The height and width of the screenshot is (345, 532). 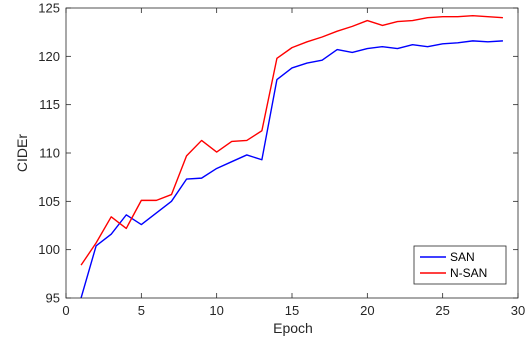 What do you see at coordinates (49, 104) in the screenshot?
I see `y-tick-label: 115` at bounding box center [49, 104].